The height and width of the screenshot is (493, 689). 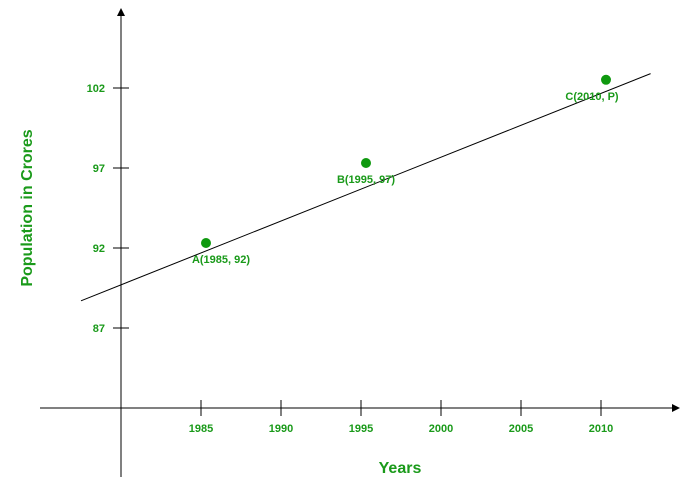 What do you see at coordinates (592, 97) in the screenshot?
I see `data-point-label: C(2010, P)` at bounding box center [592, 97].